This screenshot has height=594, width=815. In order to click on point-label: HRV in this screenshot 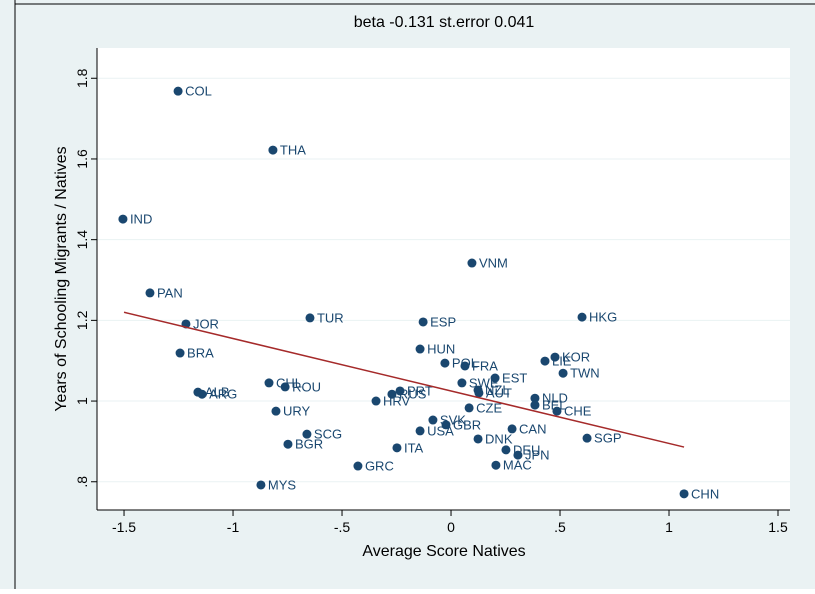, I will do `click(397, 400)`.